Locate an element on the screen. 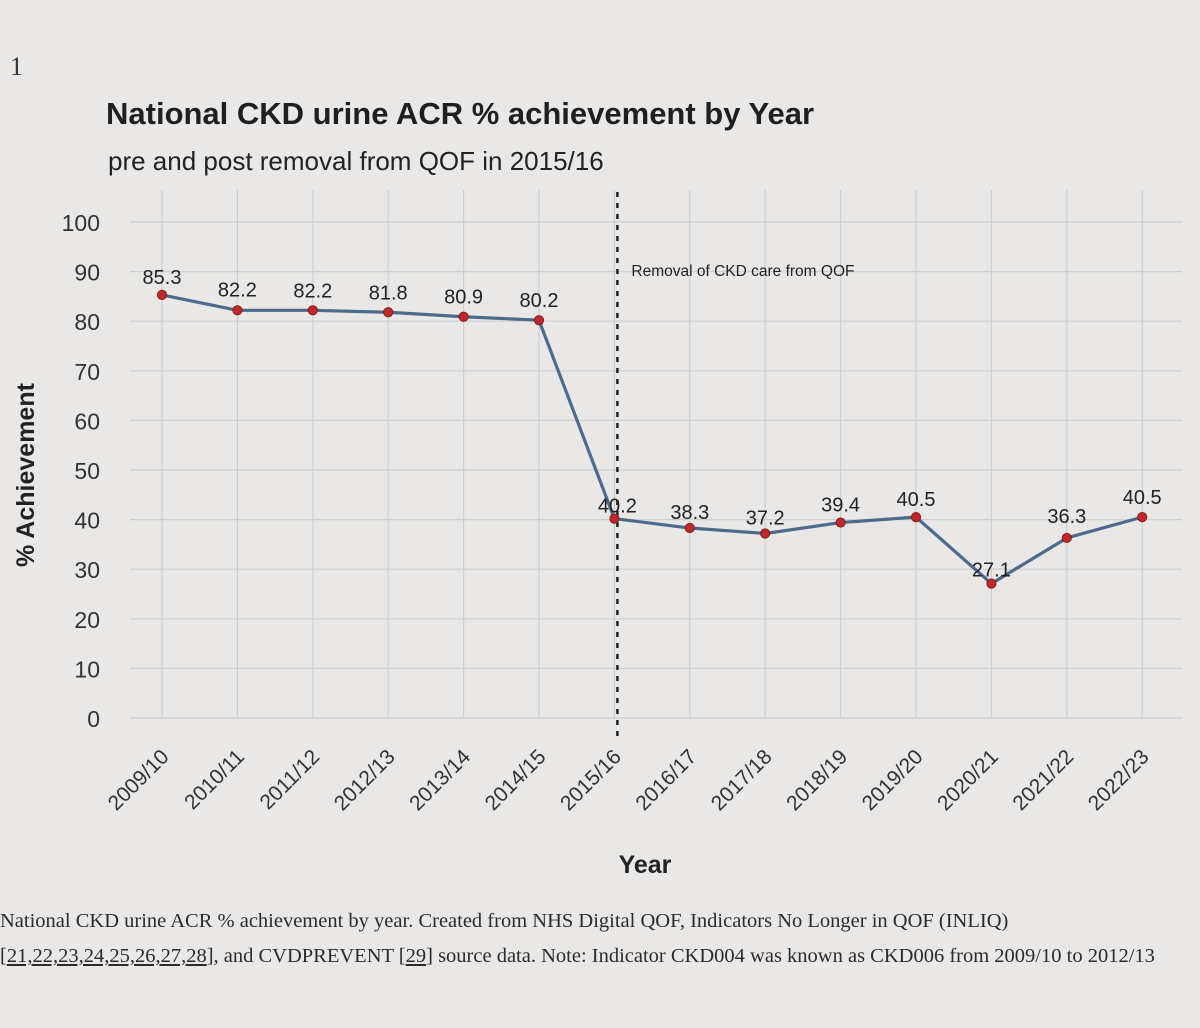 This screenshot has width=1200, height=1028. x-tick-label: 2009/10 is located at coordinates (139, 780).